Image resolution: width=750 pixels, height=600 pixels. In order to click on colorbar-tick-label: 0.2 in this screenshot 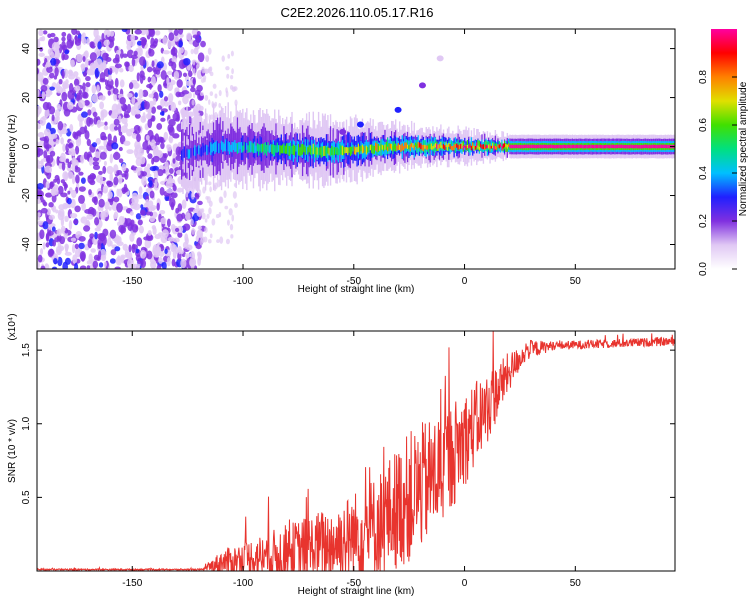, I will do `click(703, 221)`.